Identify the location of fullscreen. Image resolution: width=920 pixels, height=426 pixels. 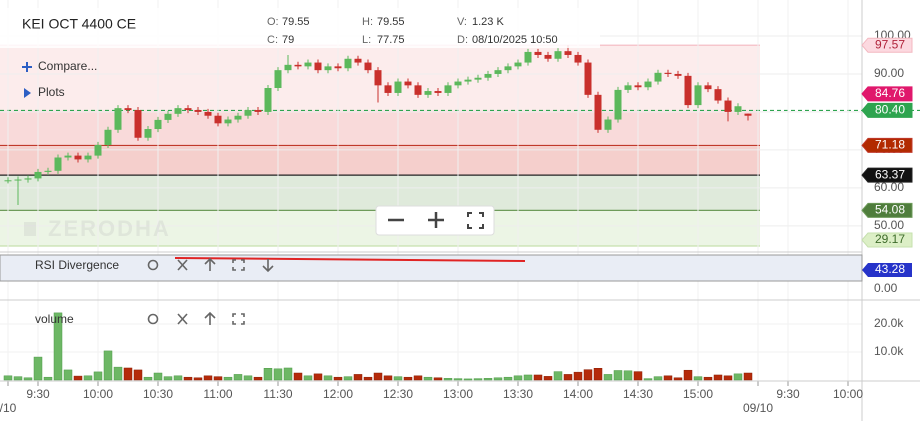
(475, 220).